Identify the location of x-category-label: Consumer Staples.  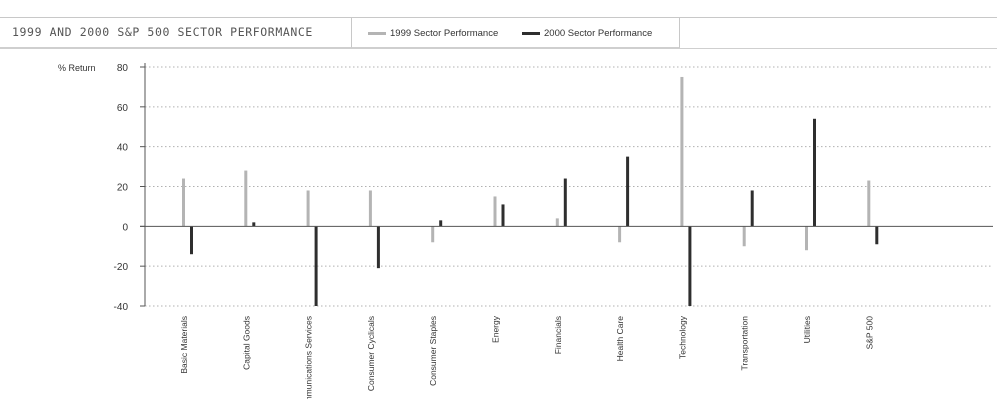
(433, 351).